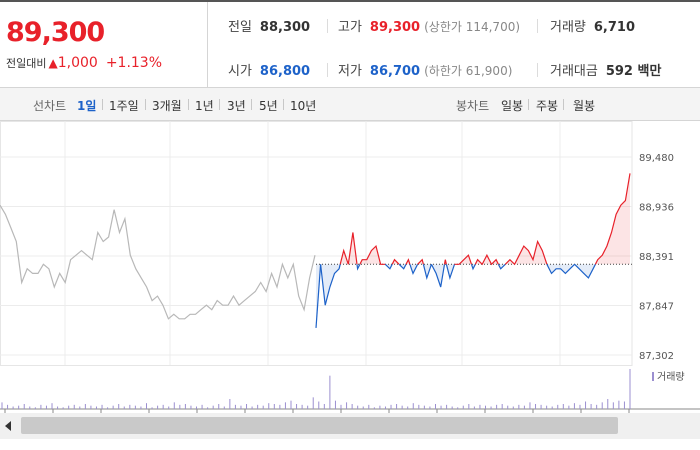 The width and height of the screenshot is (700, 450). Describe the element at coordinates (472, 27) in the screenshot. I see `upper-limit: (상한가 114,700)` at that location.